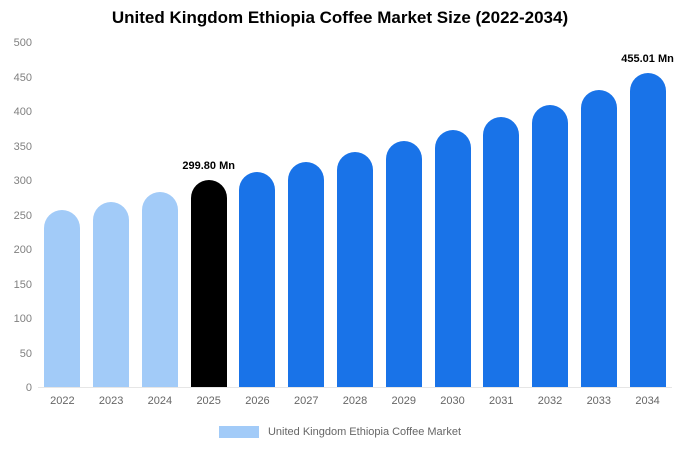 The width and height of the screenshot is (680, 450). What do you see at coordinates (452, 258) in the screenshot?
I see `bar-2030` at bounding box center [452, 258].